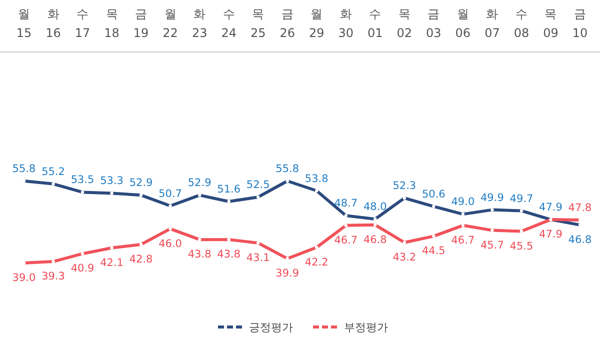 The height and width of the screenshot is (354, 600). Describe the element at coordinates (404, 258) in the screenshot. I see `data-label: 43.2` at that location.